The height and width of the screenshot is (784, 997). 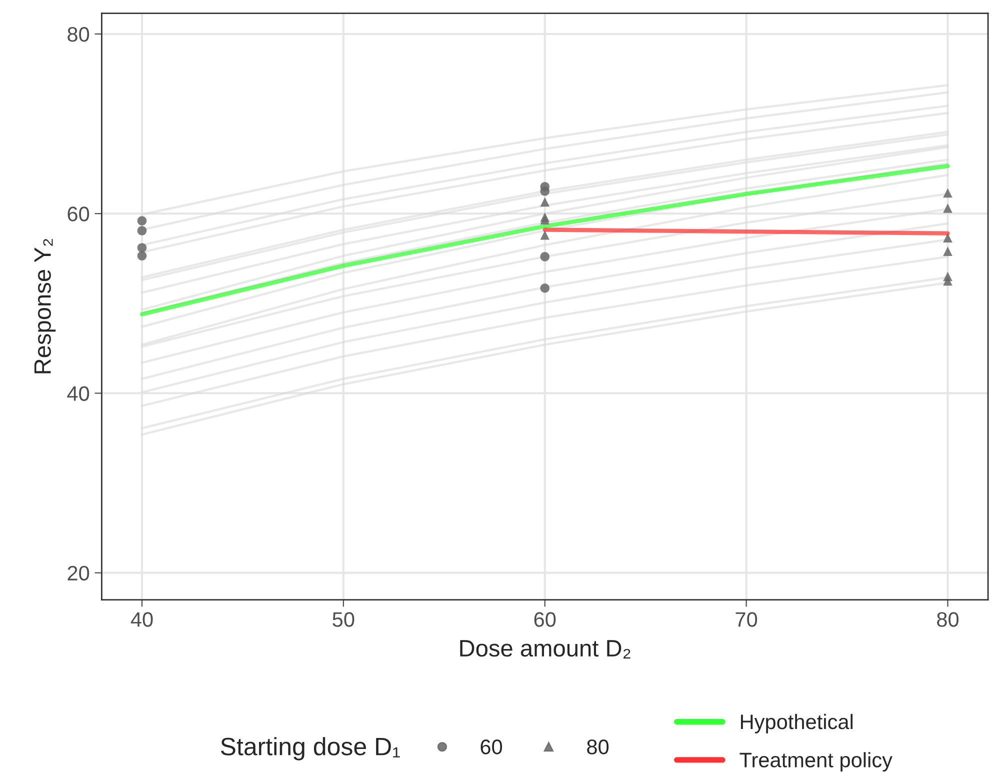 What do you see at coordinates (45, 306) in the screenshot?
I see `y-axis-title: Response Y₂` at bounding box center [45, 306].